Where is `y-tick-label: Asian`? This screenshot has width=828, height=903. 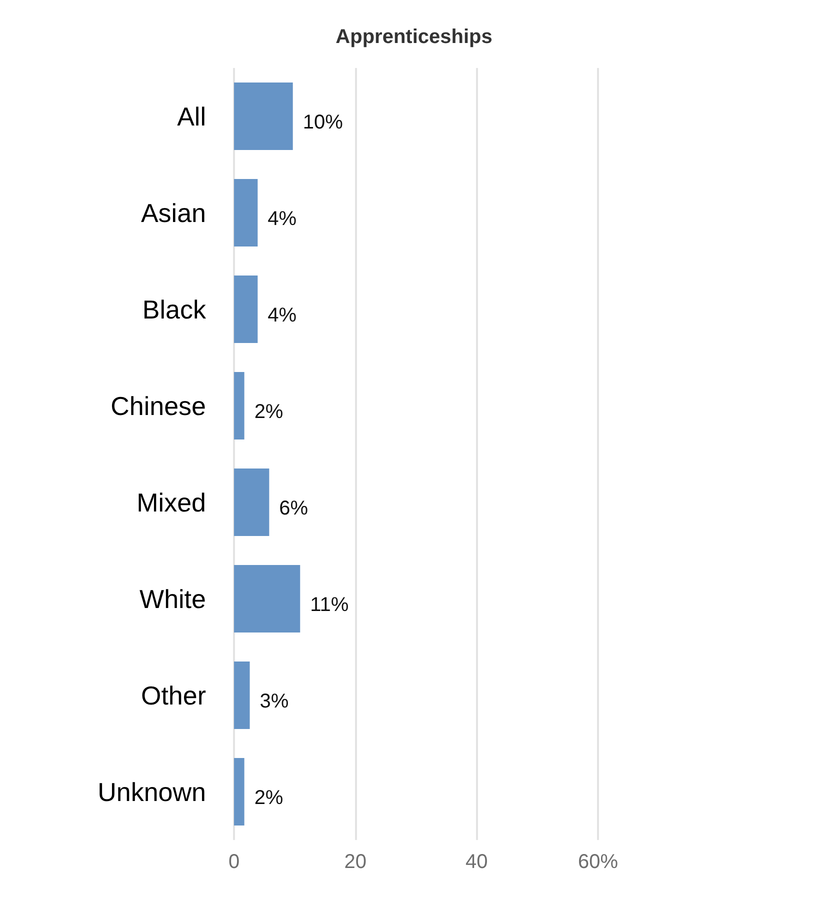
y-tick-label: Asian is located at coordinates (173, 213).